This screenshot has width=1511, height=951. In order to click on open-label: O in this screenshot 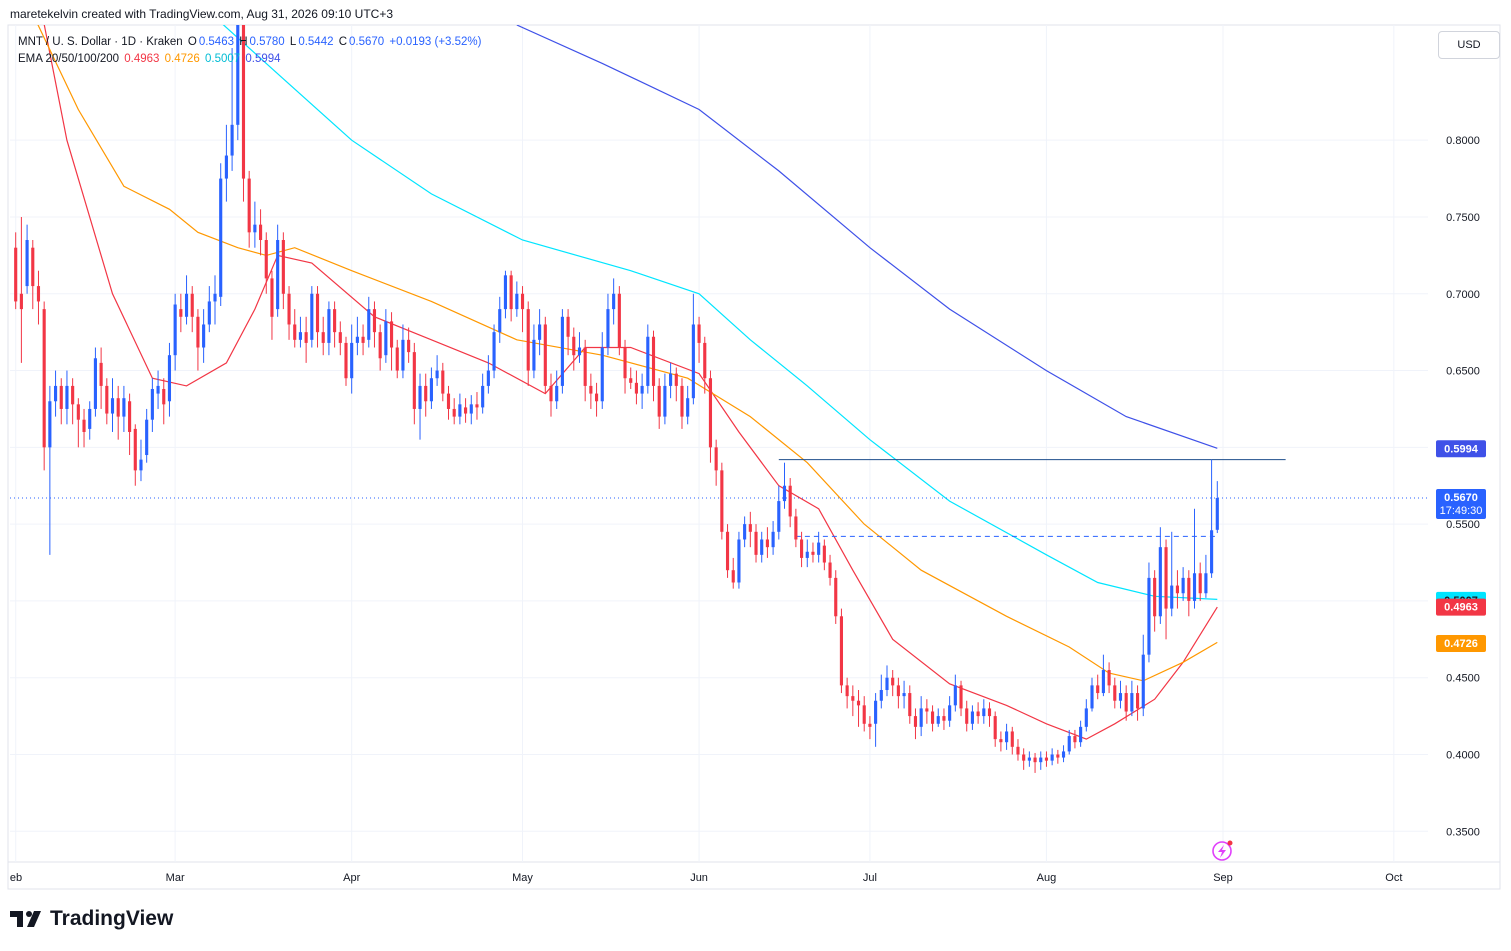, I will do `click(192, 42)`.